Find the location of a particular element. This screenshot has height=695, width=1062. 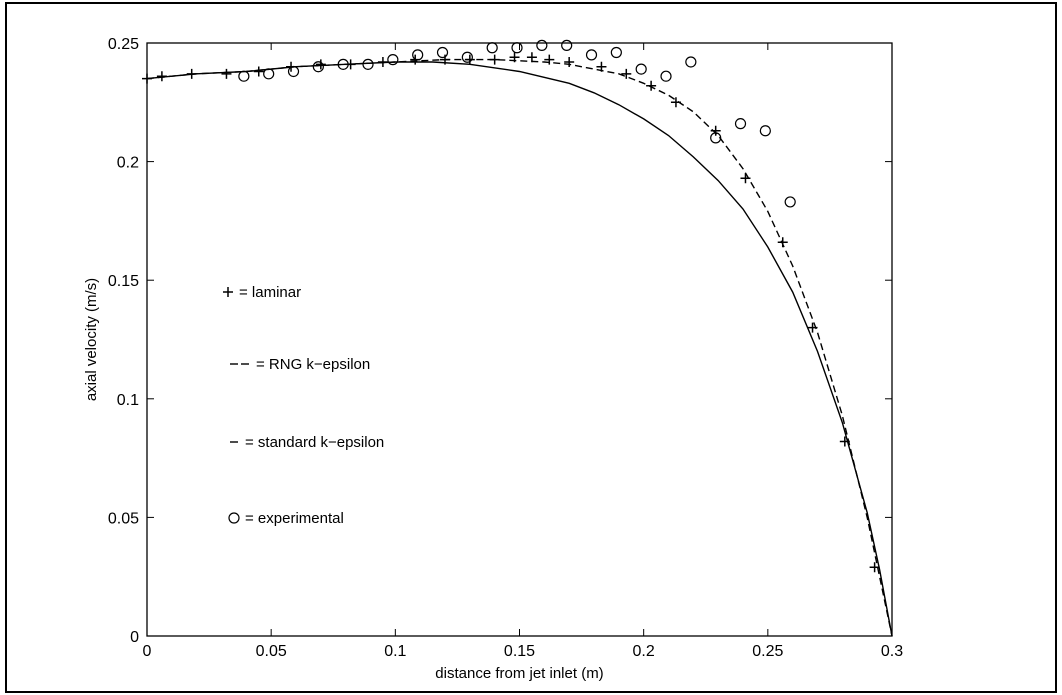

legend-plus-icon is located at coordinates (228, 292).